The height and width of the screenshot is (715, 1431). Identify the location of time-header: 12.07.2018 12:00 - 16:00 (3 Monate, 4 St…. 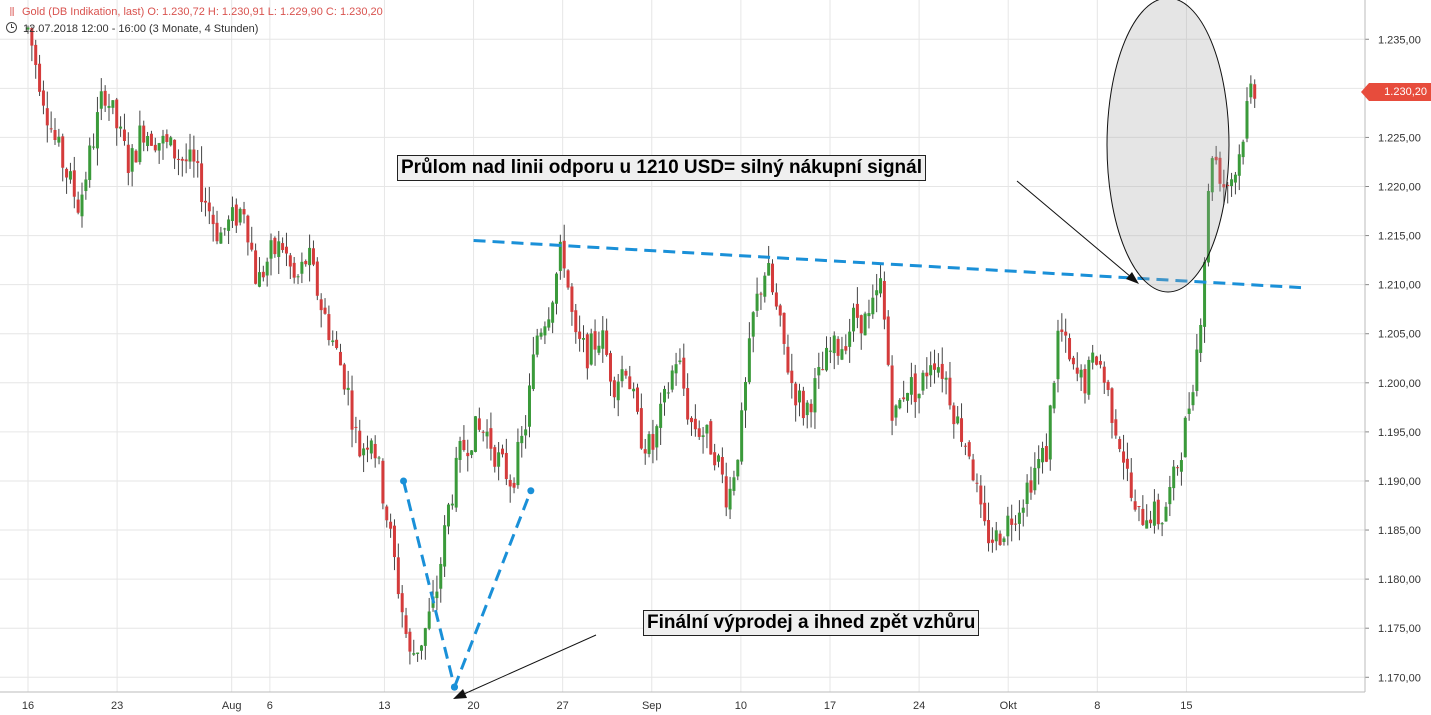
(132, 28).